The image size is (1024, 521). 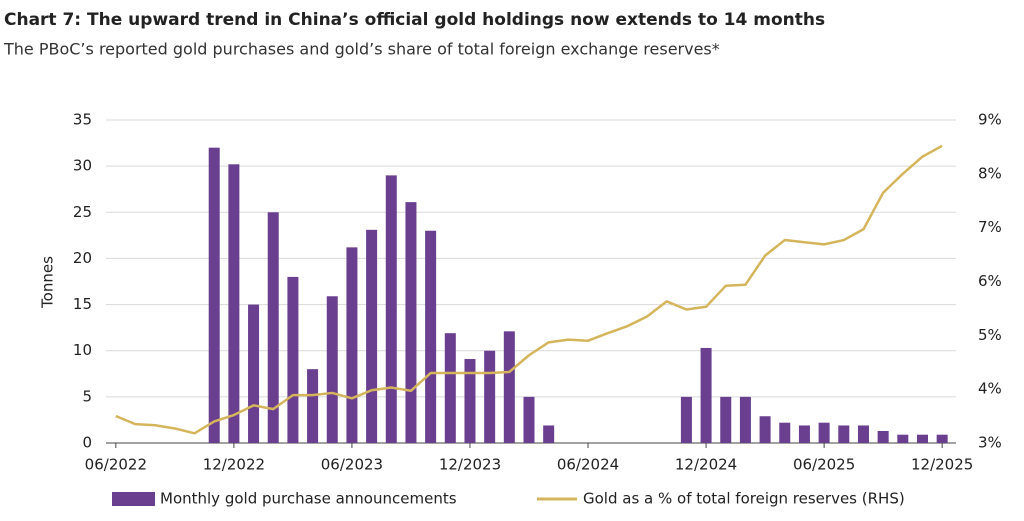 What do you see at coordinates (48, 282) in the screenshot?
I see `y-axis-label: Tonnes` at bounding box center [48, 282].